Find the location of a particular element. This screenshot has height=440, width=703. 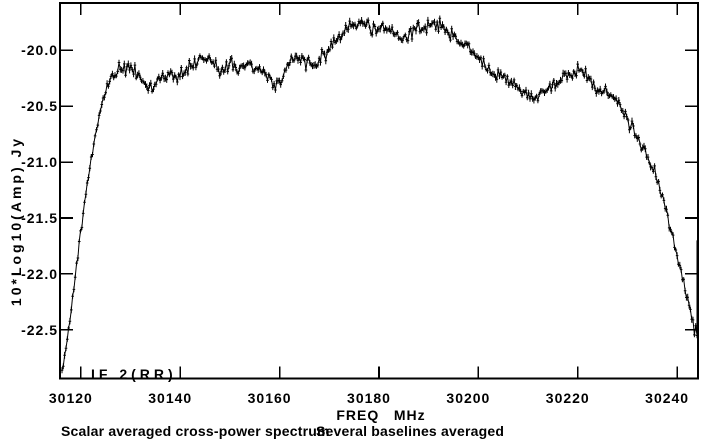

x-tick-label: 30140 is located at coordinates (170, 398).